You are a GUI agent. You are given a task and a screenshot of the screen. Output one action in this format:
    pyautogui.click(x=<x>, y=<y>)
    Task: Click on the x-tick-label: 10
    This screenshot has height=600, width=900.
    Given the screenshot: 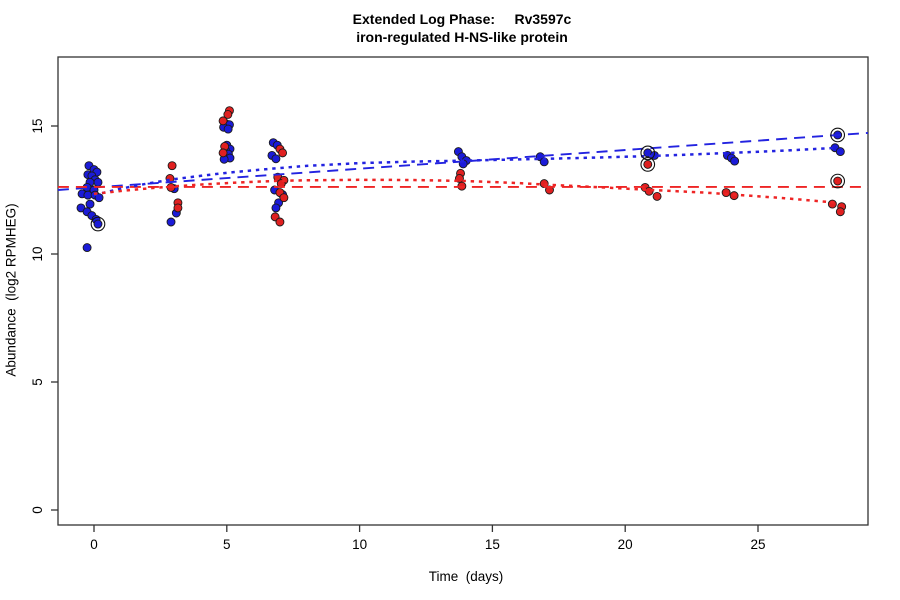 What is the action you would take?
    pyautogui.click(x=359, y=544)
    